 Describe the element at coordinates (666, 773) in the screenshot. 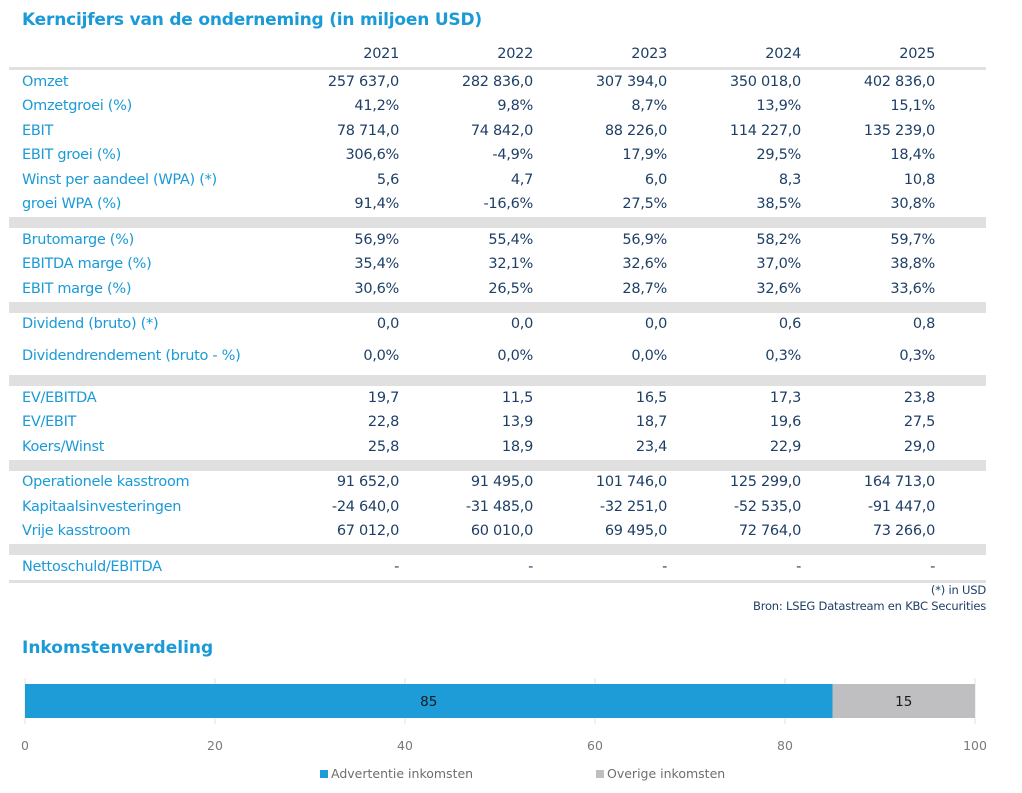

I see `legend-label: Overige inkomsten` at that location.